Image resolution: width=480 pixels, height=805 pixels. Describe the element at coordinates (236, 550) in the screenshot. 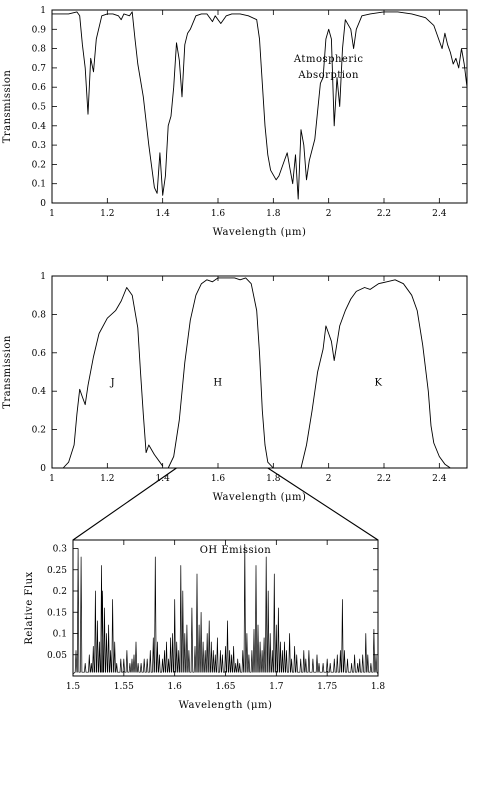

I see `oh-emission-title: OH Emission` at that location.